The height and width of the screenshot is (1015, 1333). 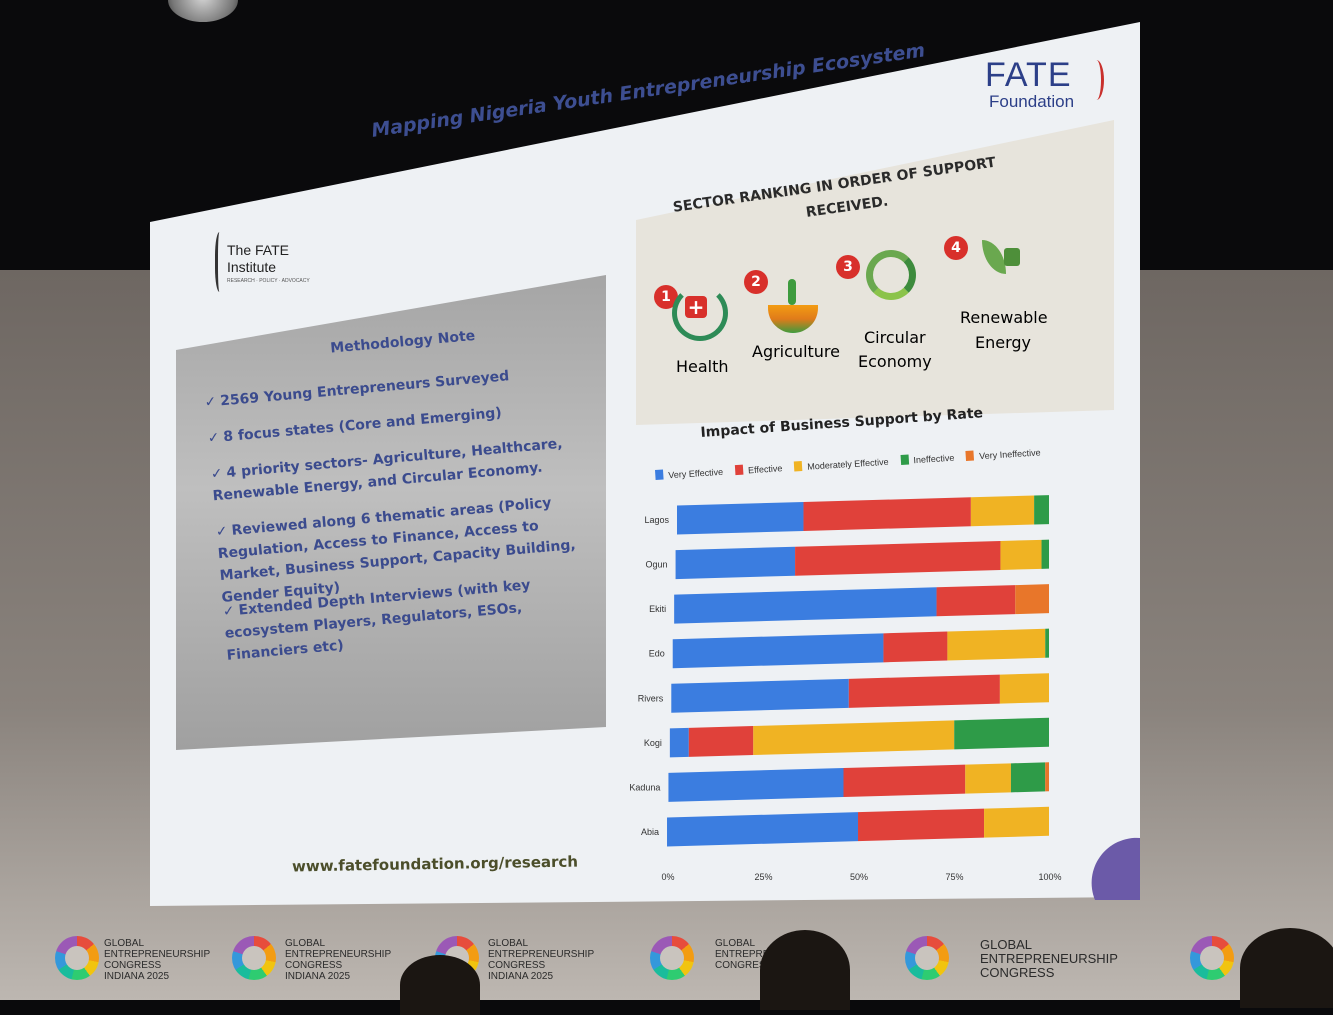 I want to click on category-label: Lagos, so click(x=656, y=520).